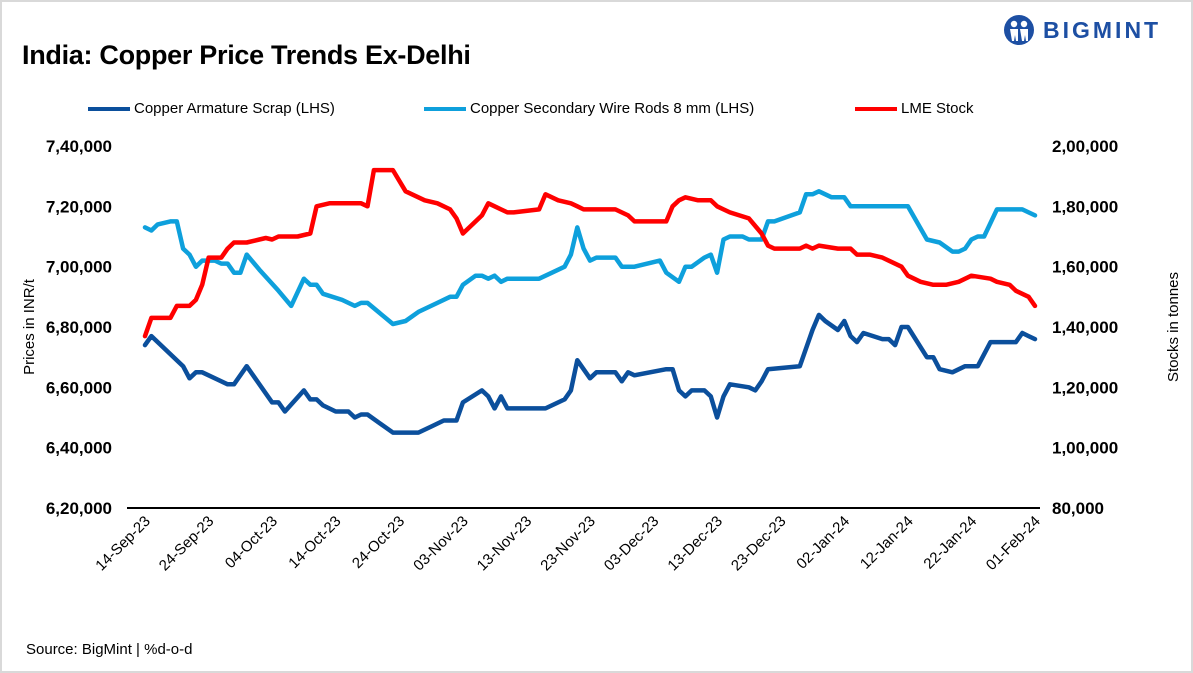 Image resolution: width=1193 pixels, height=673 pixels. What do you see at coordinates (1085, 387) in the screenshot?
I see `y2-tick-label: 1,20,000` at bounding box center [1085, 387].